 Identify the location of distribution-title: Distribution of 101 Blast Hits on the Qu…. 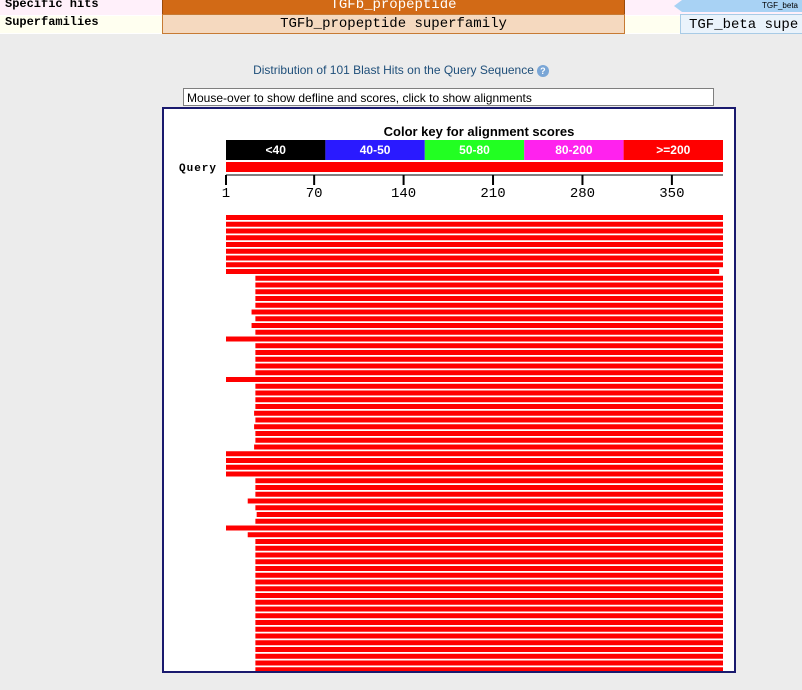
(401, 70).